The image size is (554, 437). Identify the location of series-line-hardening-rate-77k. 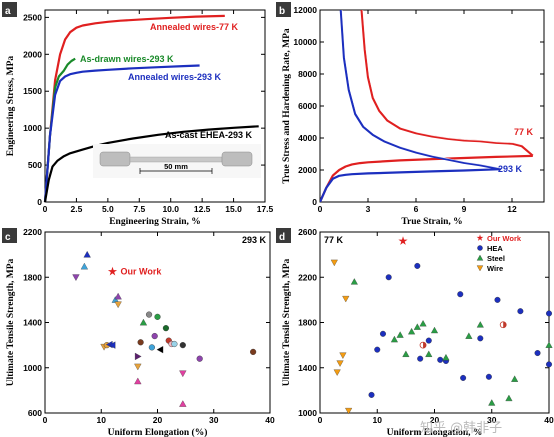
(447, 83).